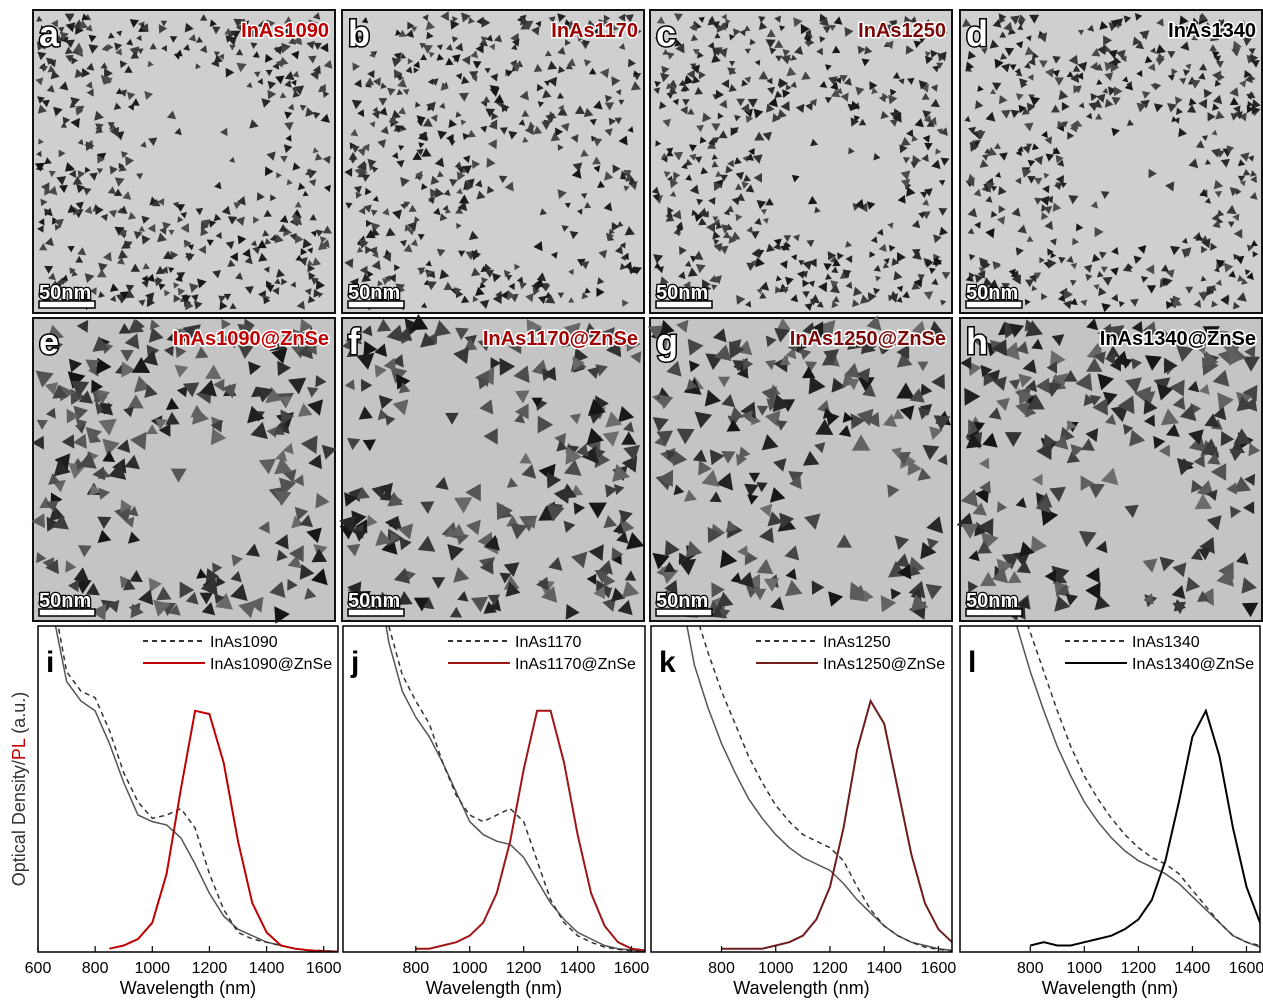  I want to click on legend-label: InAs1170, so click(548, 642).